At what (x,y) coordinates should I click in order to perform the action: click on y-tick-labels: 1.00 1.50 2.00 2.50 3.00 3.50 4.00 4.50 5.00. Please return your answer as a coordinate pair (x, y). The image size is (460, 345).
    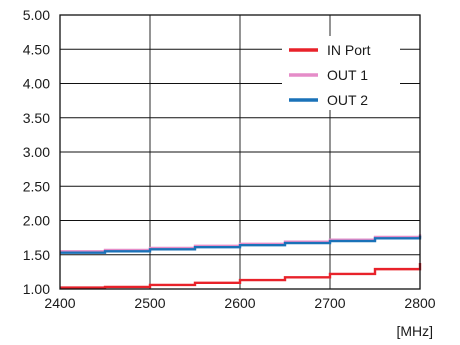
    Looking at the image, I should click on (36, 152).